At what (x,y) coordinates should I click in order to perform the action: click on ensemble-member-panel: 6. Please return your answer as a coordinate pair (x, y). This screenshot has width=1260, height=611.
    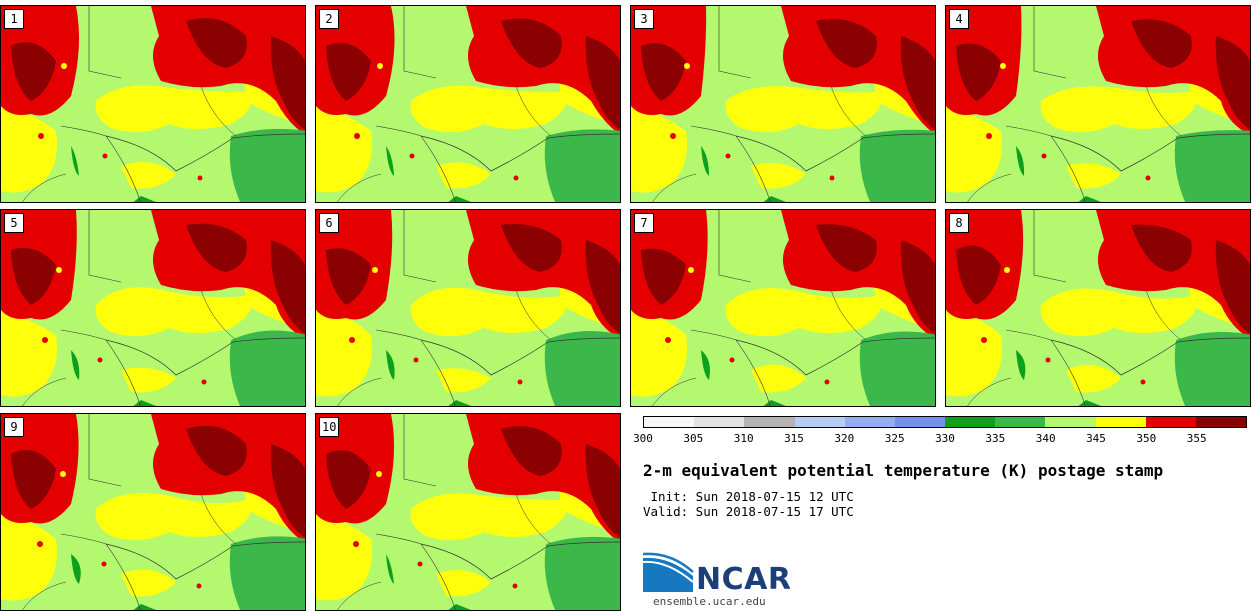
    Looking at the image, I should click on (468, 308).